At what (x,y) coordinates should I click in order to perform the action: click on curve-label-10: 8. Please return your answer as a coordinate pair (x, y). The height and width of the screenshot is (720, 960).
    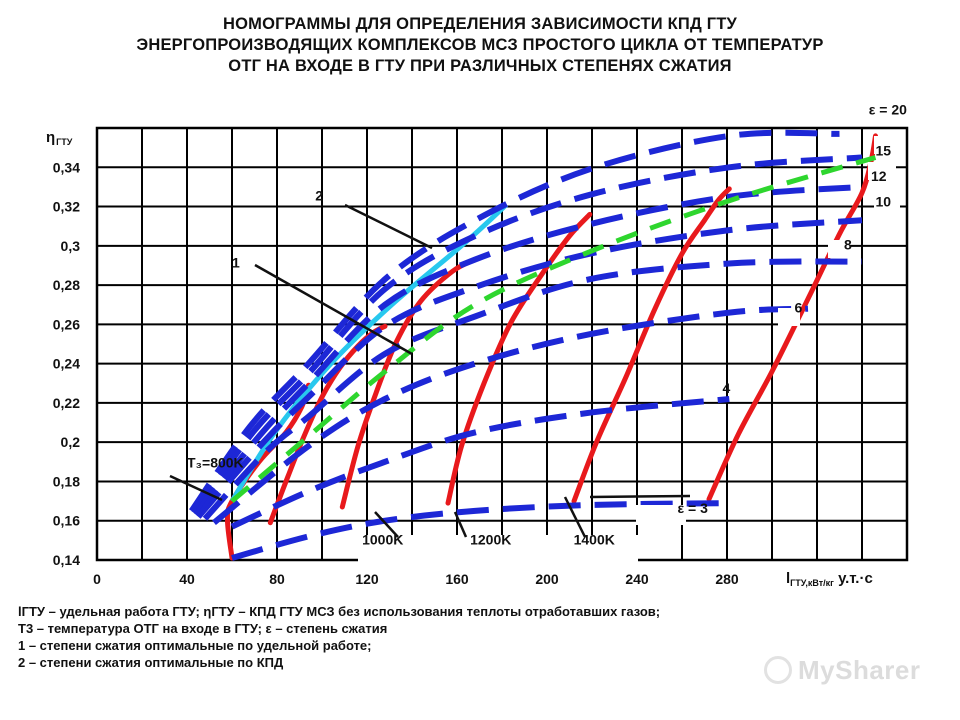
    Looking at the image, I should click on (848, 245).